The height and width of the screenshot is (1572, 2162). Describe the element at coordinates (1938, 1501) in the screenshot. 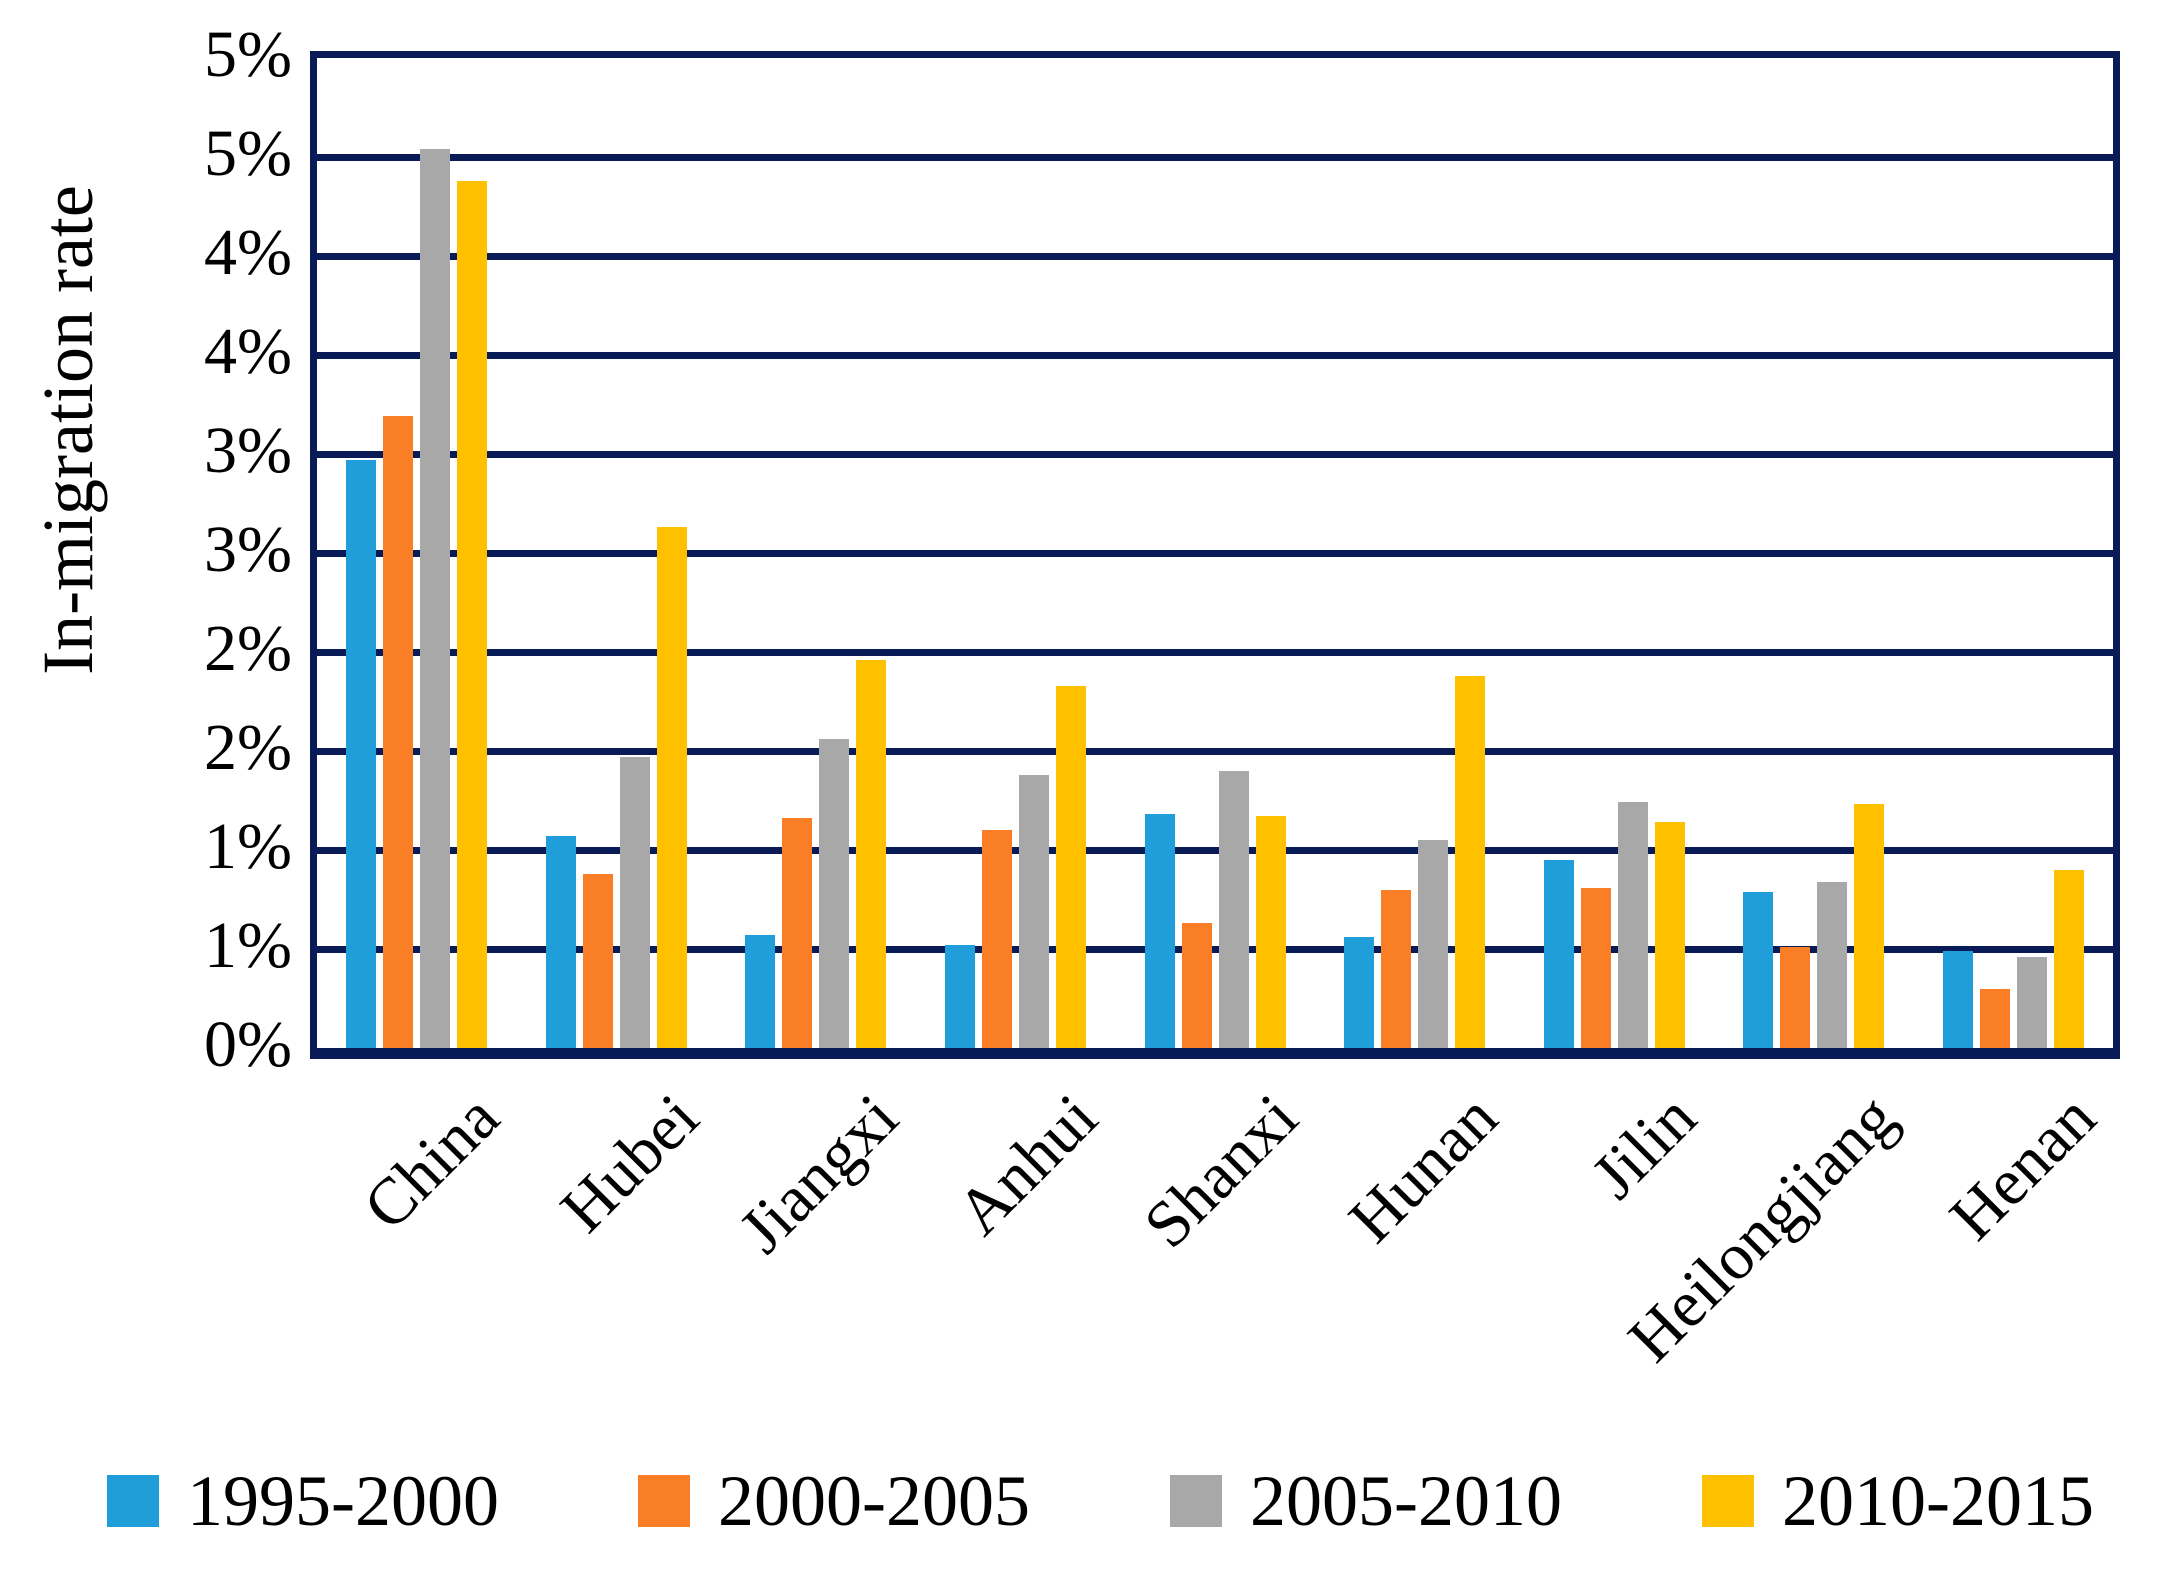

I see `legend-label-2010-2015: 2010-2015` at that location.